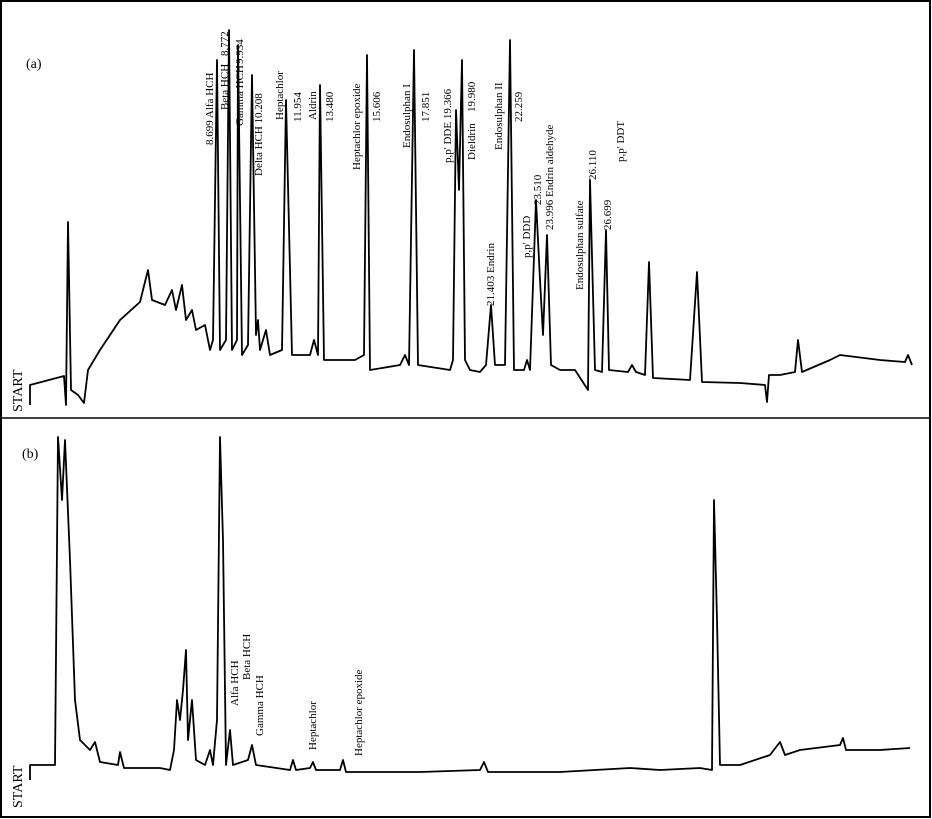 The image size is (932, 819). Describe the element at coordinates (34, 64) in the screenshot. I see `panel-label: (a)` at that location.